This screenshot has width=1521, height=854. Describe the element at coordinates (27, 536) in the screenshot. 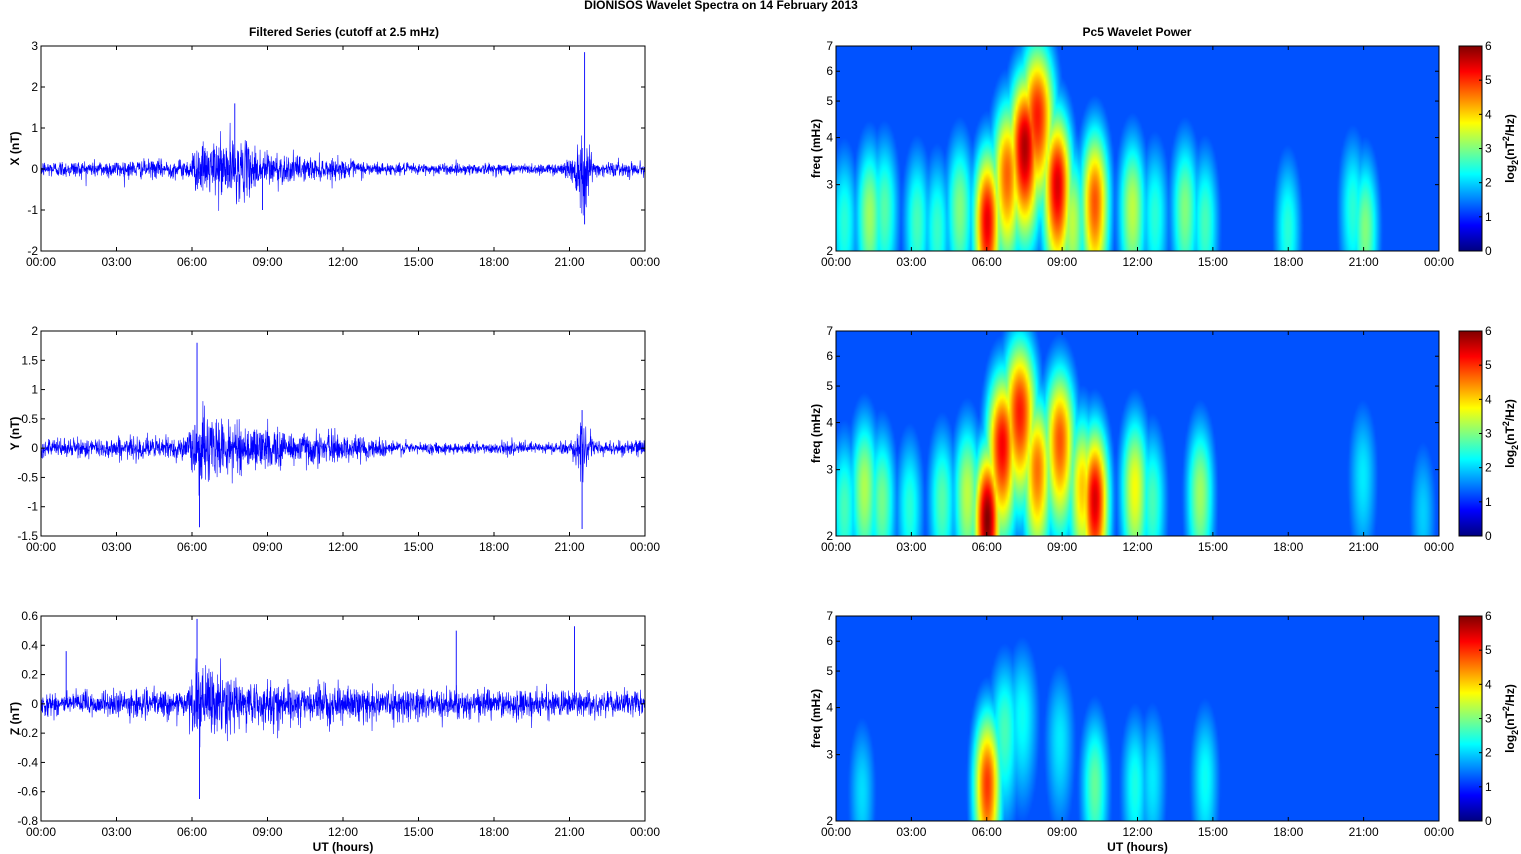

I see `y-tick-label: -1.5` at that location.